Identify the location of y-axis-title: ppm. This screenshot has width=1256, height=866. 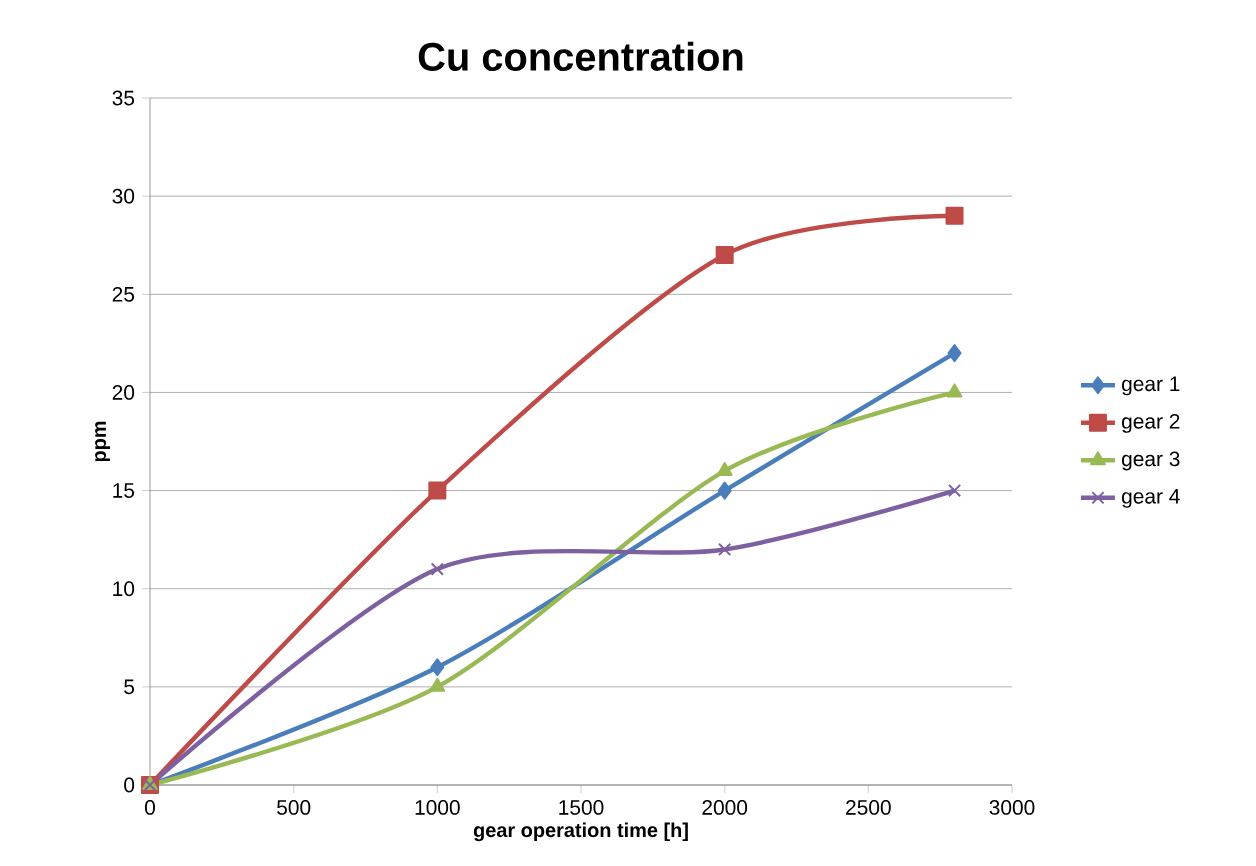
(102, 441).